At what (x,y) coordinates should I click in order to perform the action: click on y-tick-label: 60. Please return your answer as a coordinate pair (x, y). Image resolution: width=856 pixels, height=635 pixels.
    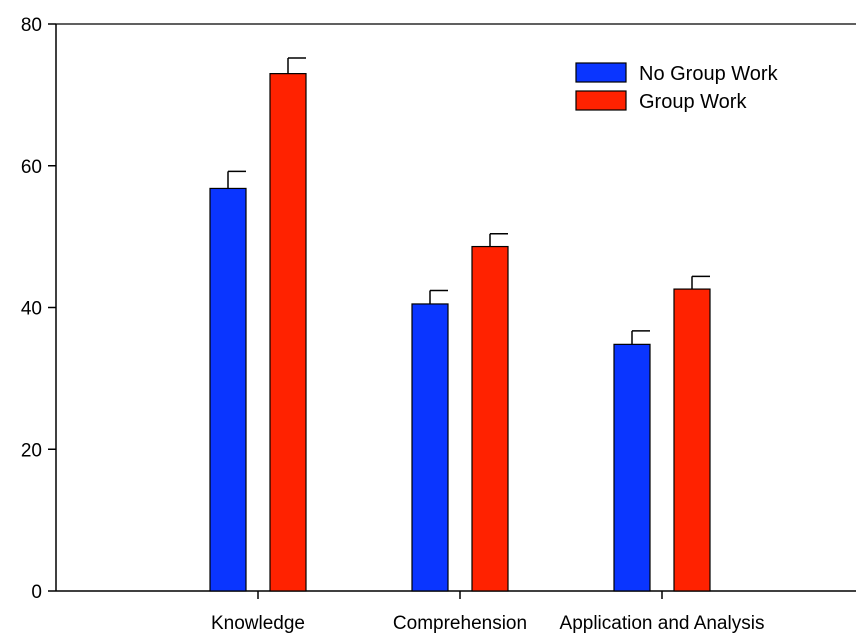
    Looking at the image, I should click on (31, 167).